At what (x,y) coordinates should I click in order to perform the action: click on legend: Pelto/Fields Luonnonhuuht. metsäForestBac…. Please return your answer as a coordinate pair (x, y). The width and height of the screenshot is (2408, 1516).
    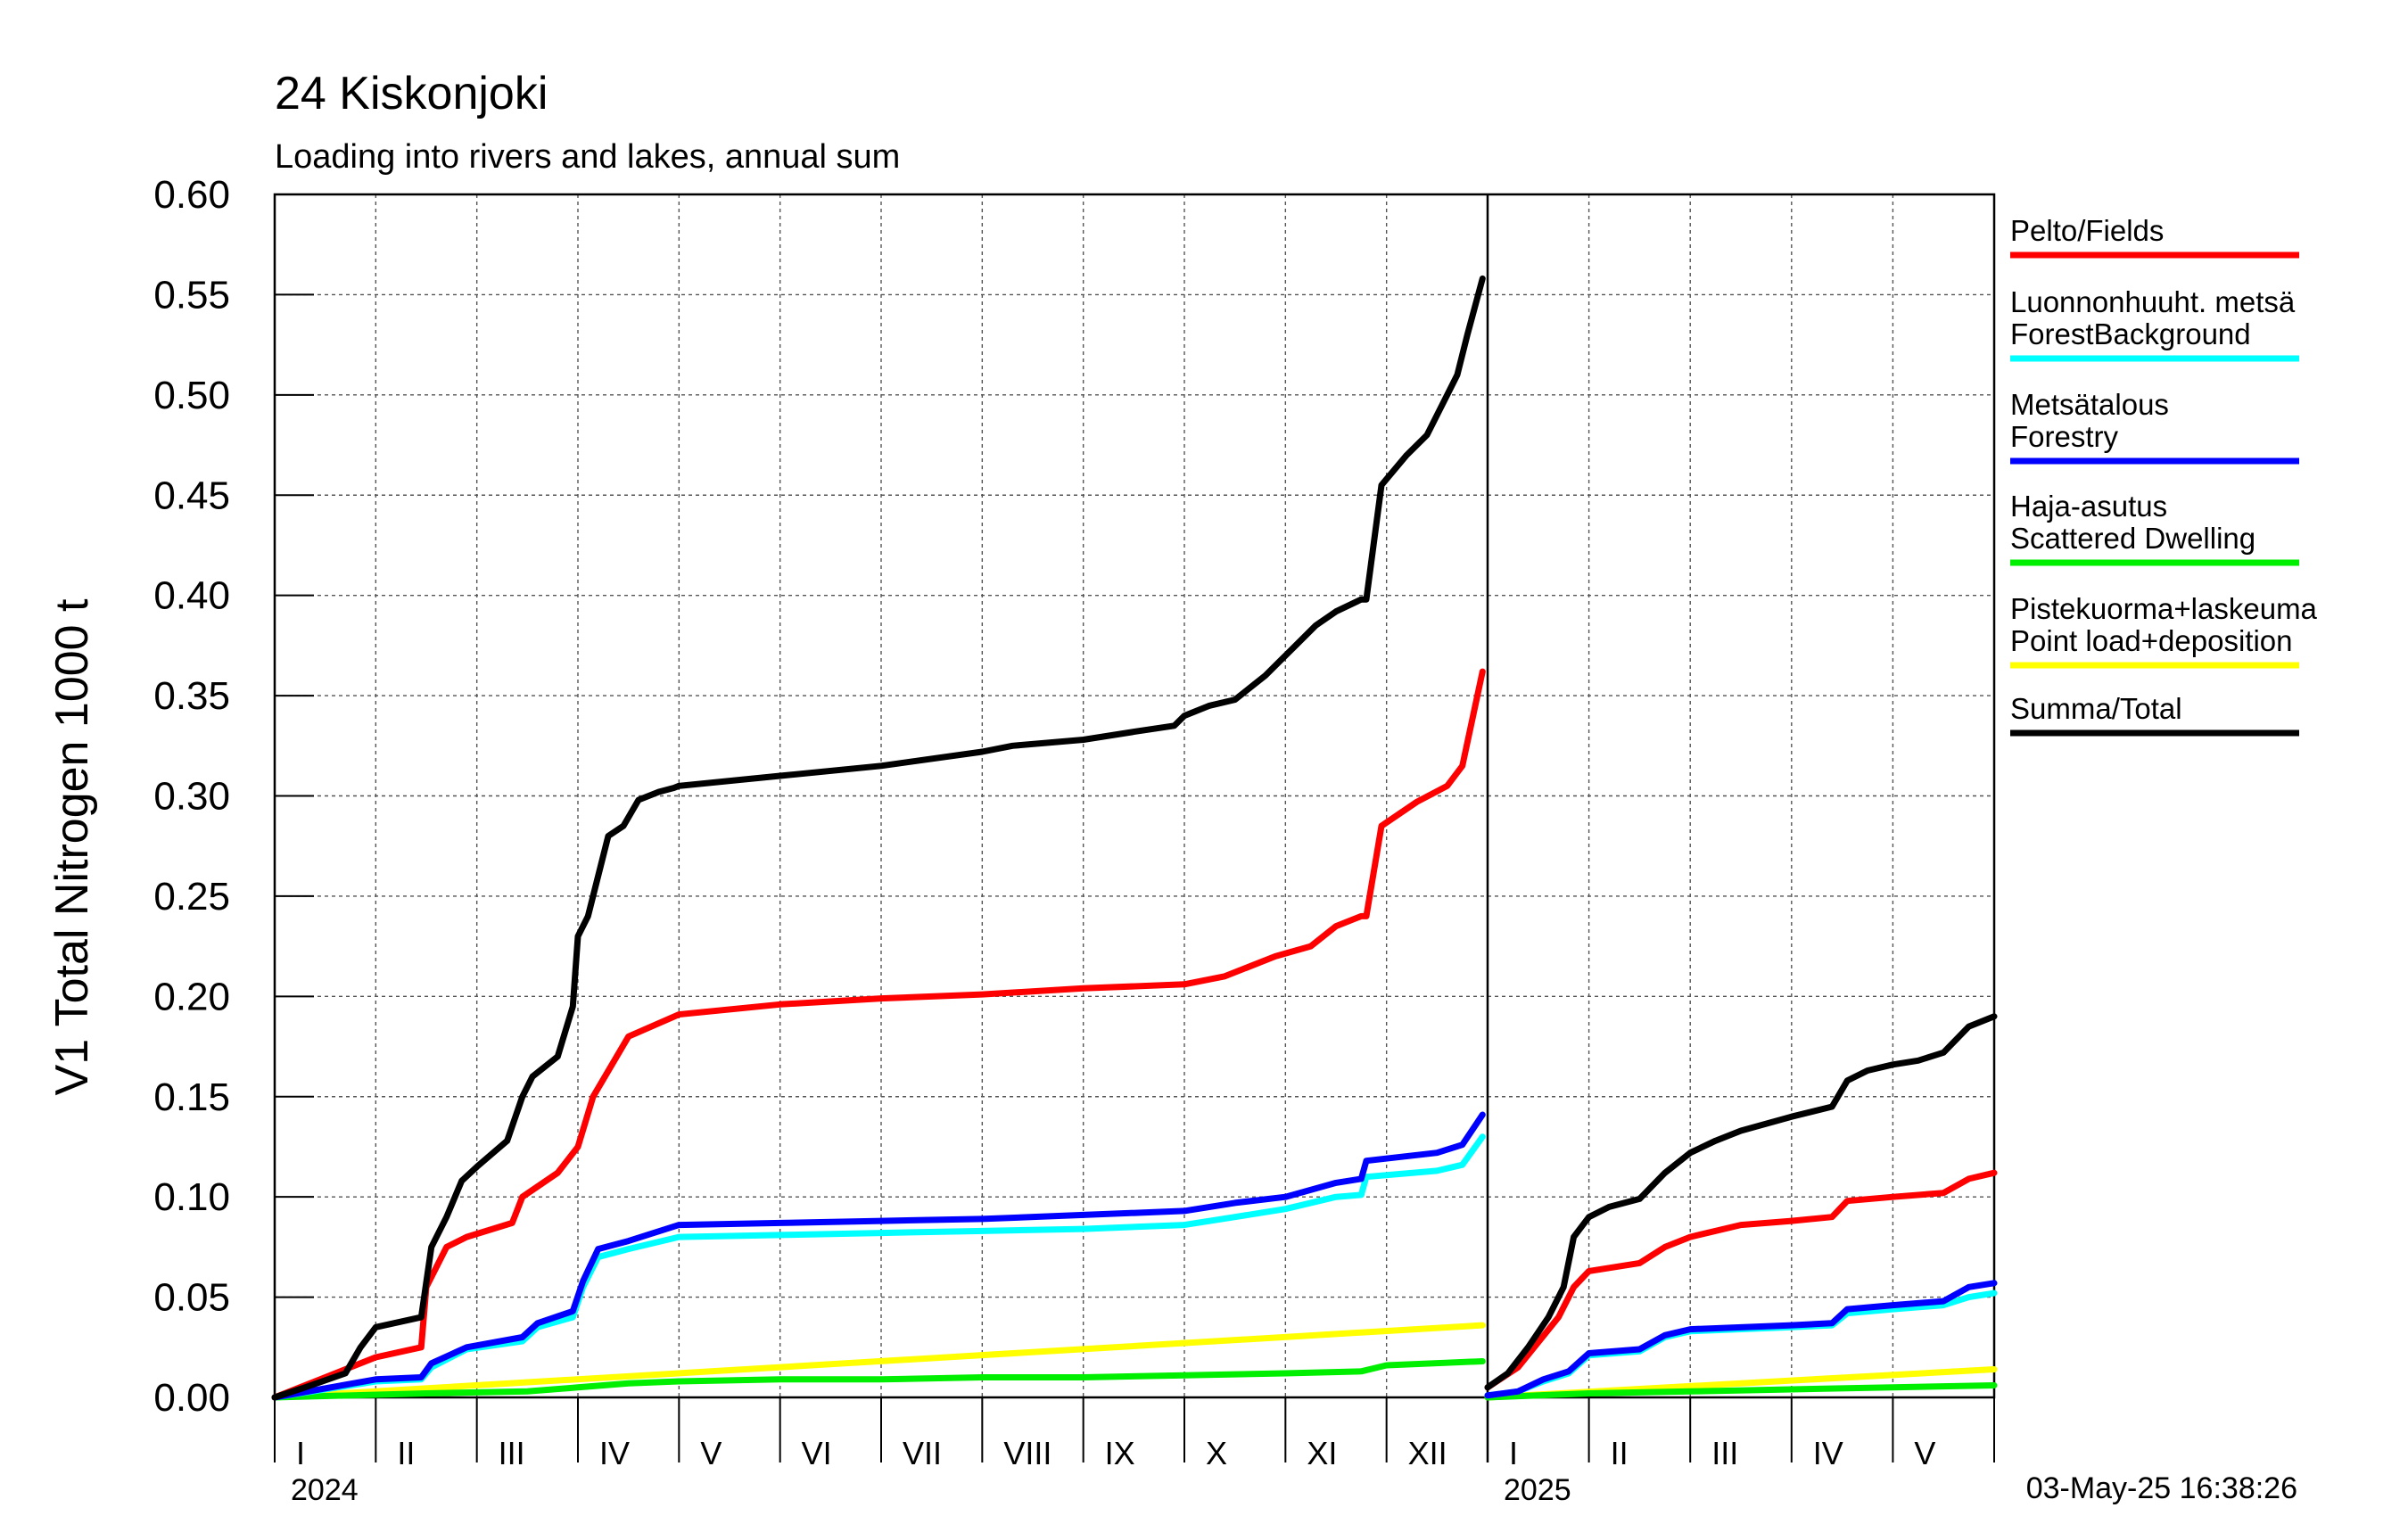
    Looking at the image, I should click on (2164, 475).